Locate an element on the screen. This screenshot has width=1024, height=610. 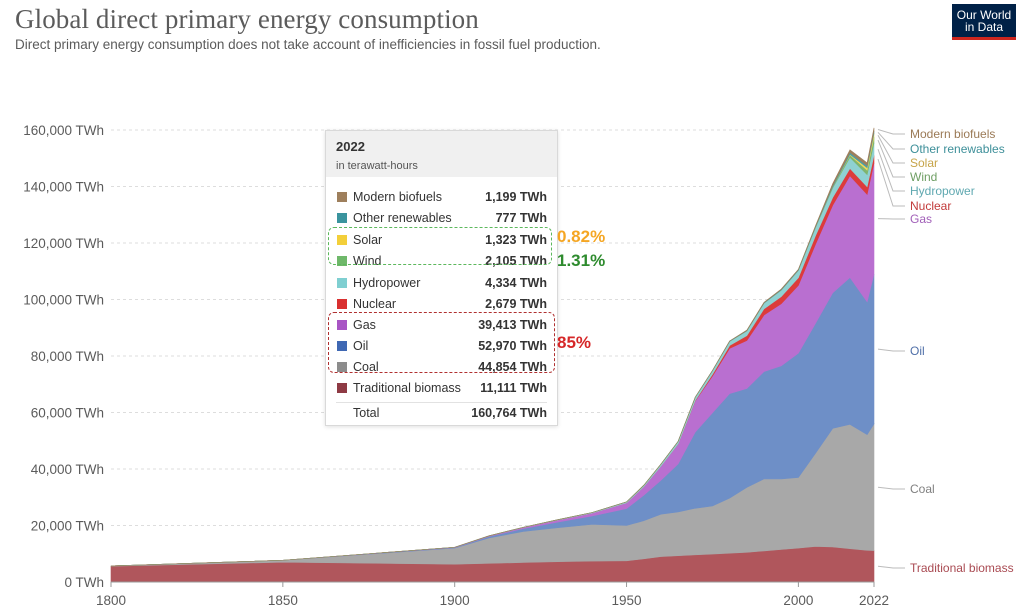
tooltip-swatch-traditional-biomass is located at coordinates (342, 388).